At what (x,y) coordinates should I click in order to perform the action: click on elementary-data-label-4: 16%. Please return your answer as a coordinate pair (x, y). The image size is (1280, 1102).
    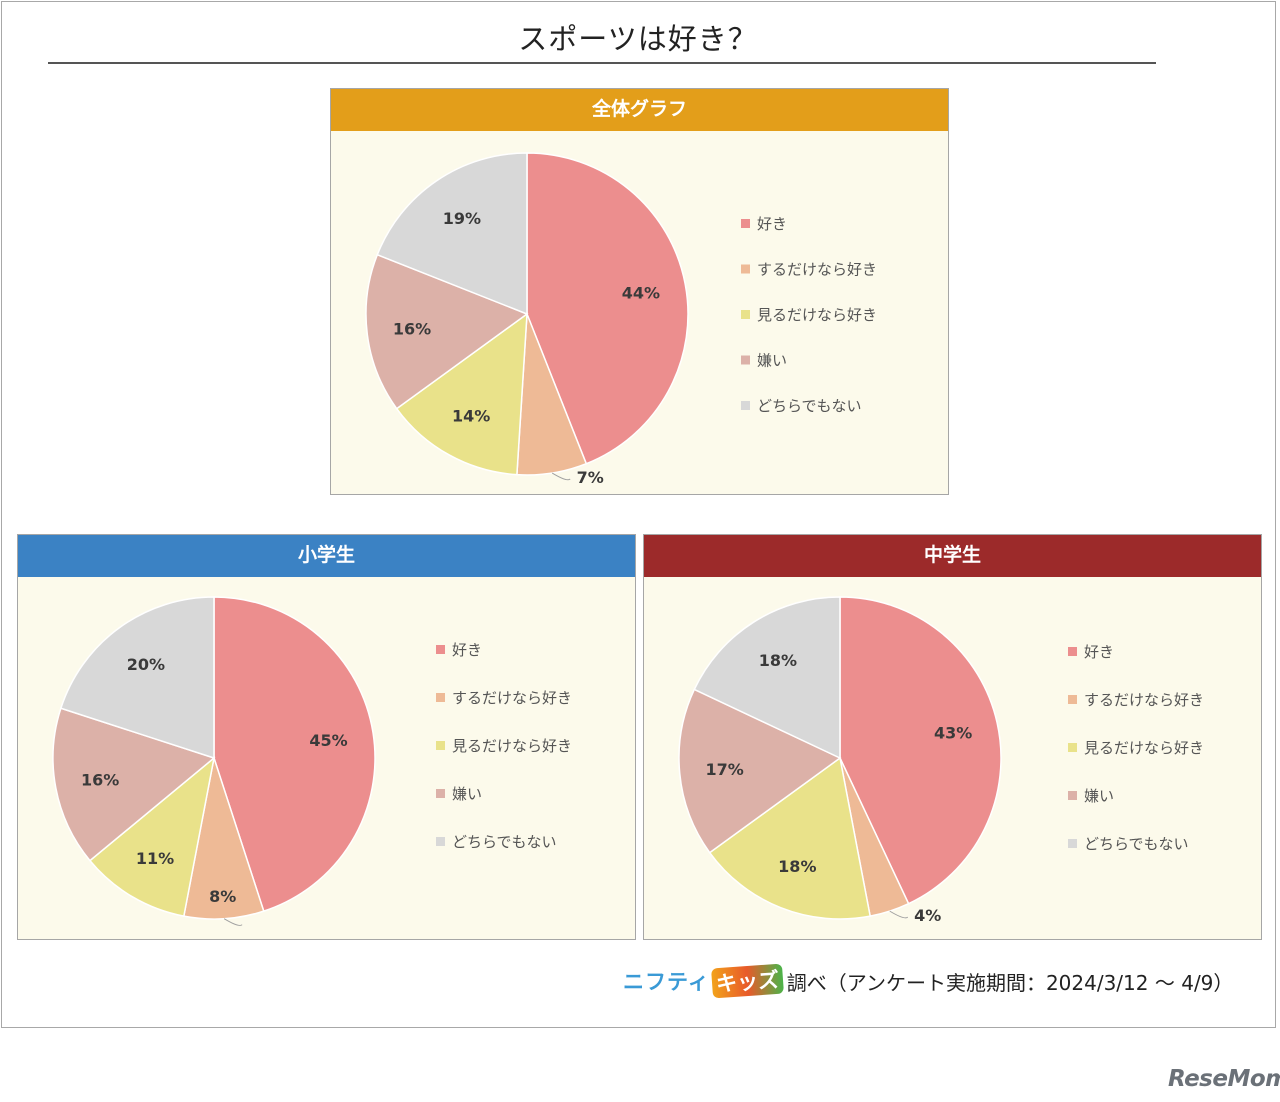
    Looking at the image, I should click on (100, 780).